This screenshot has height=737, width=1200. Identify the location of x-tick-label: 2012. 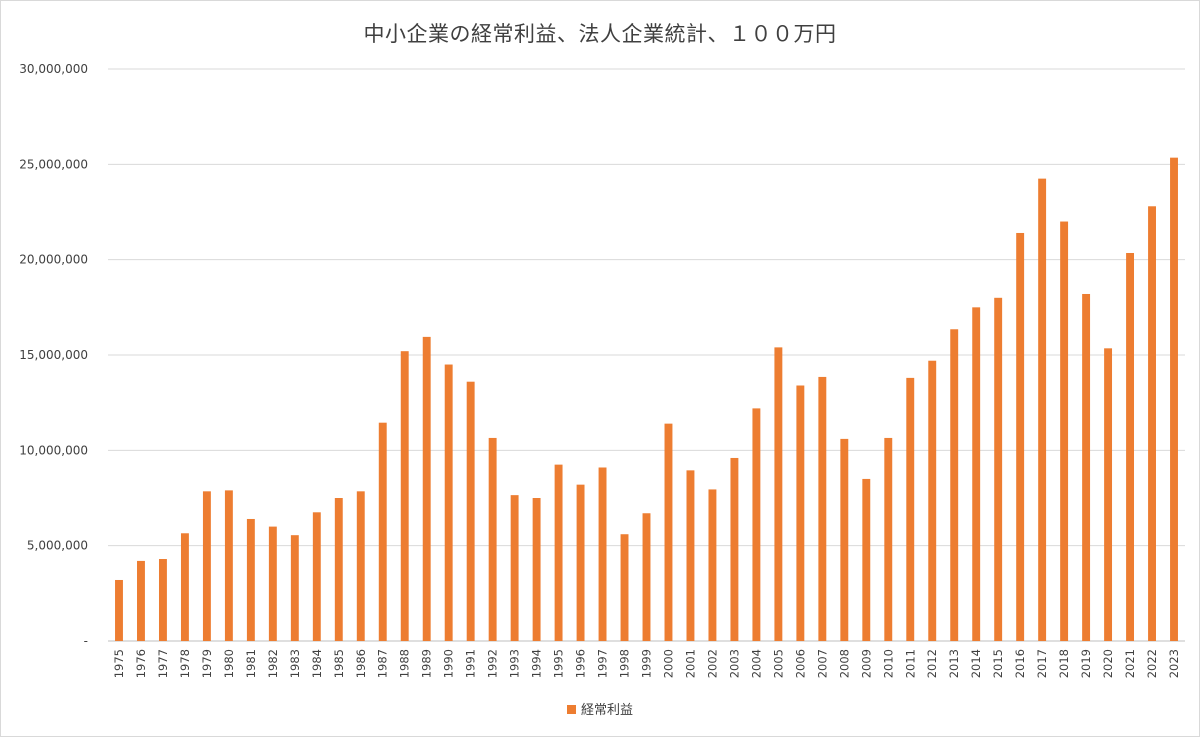
(932, 663).